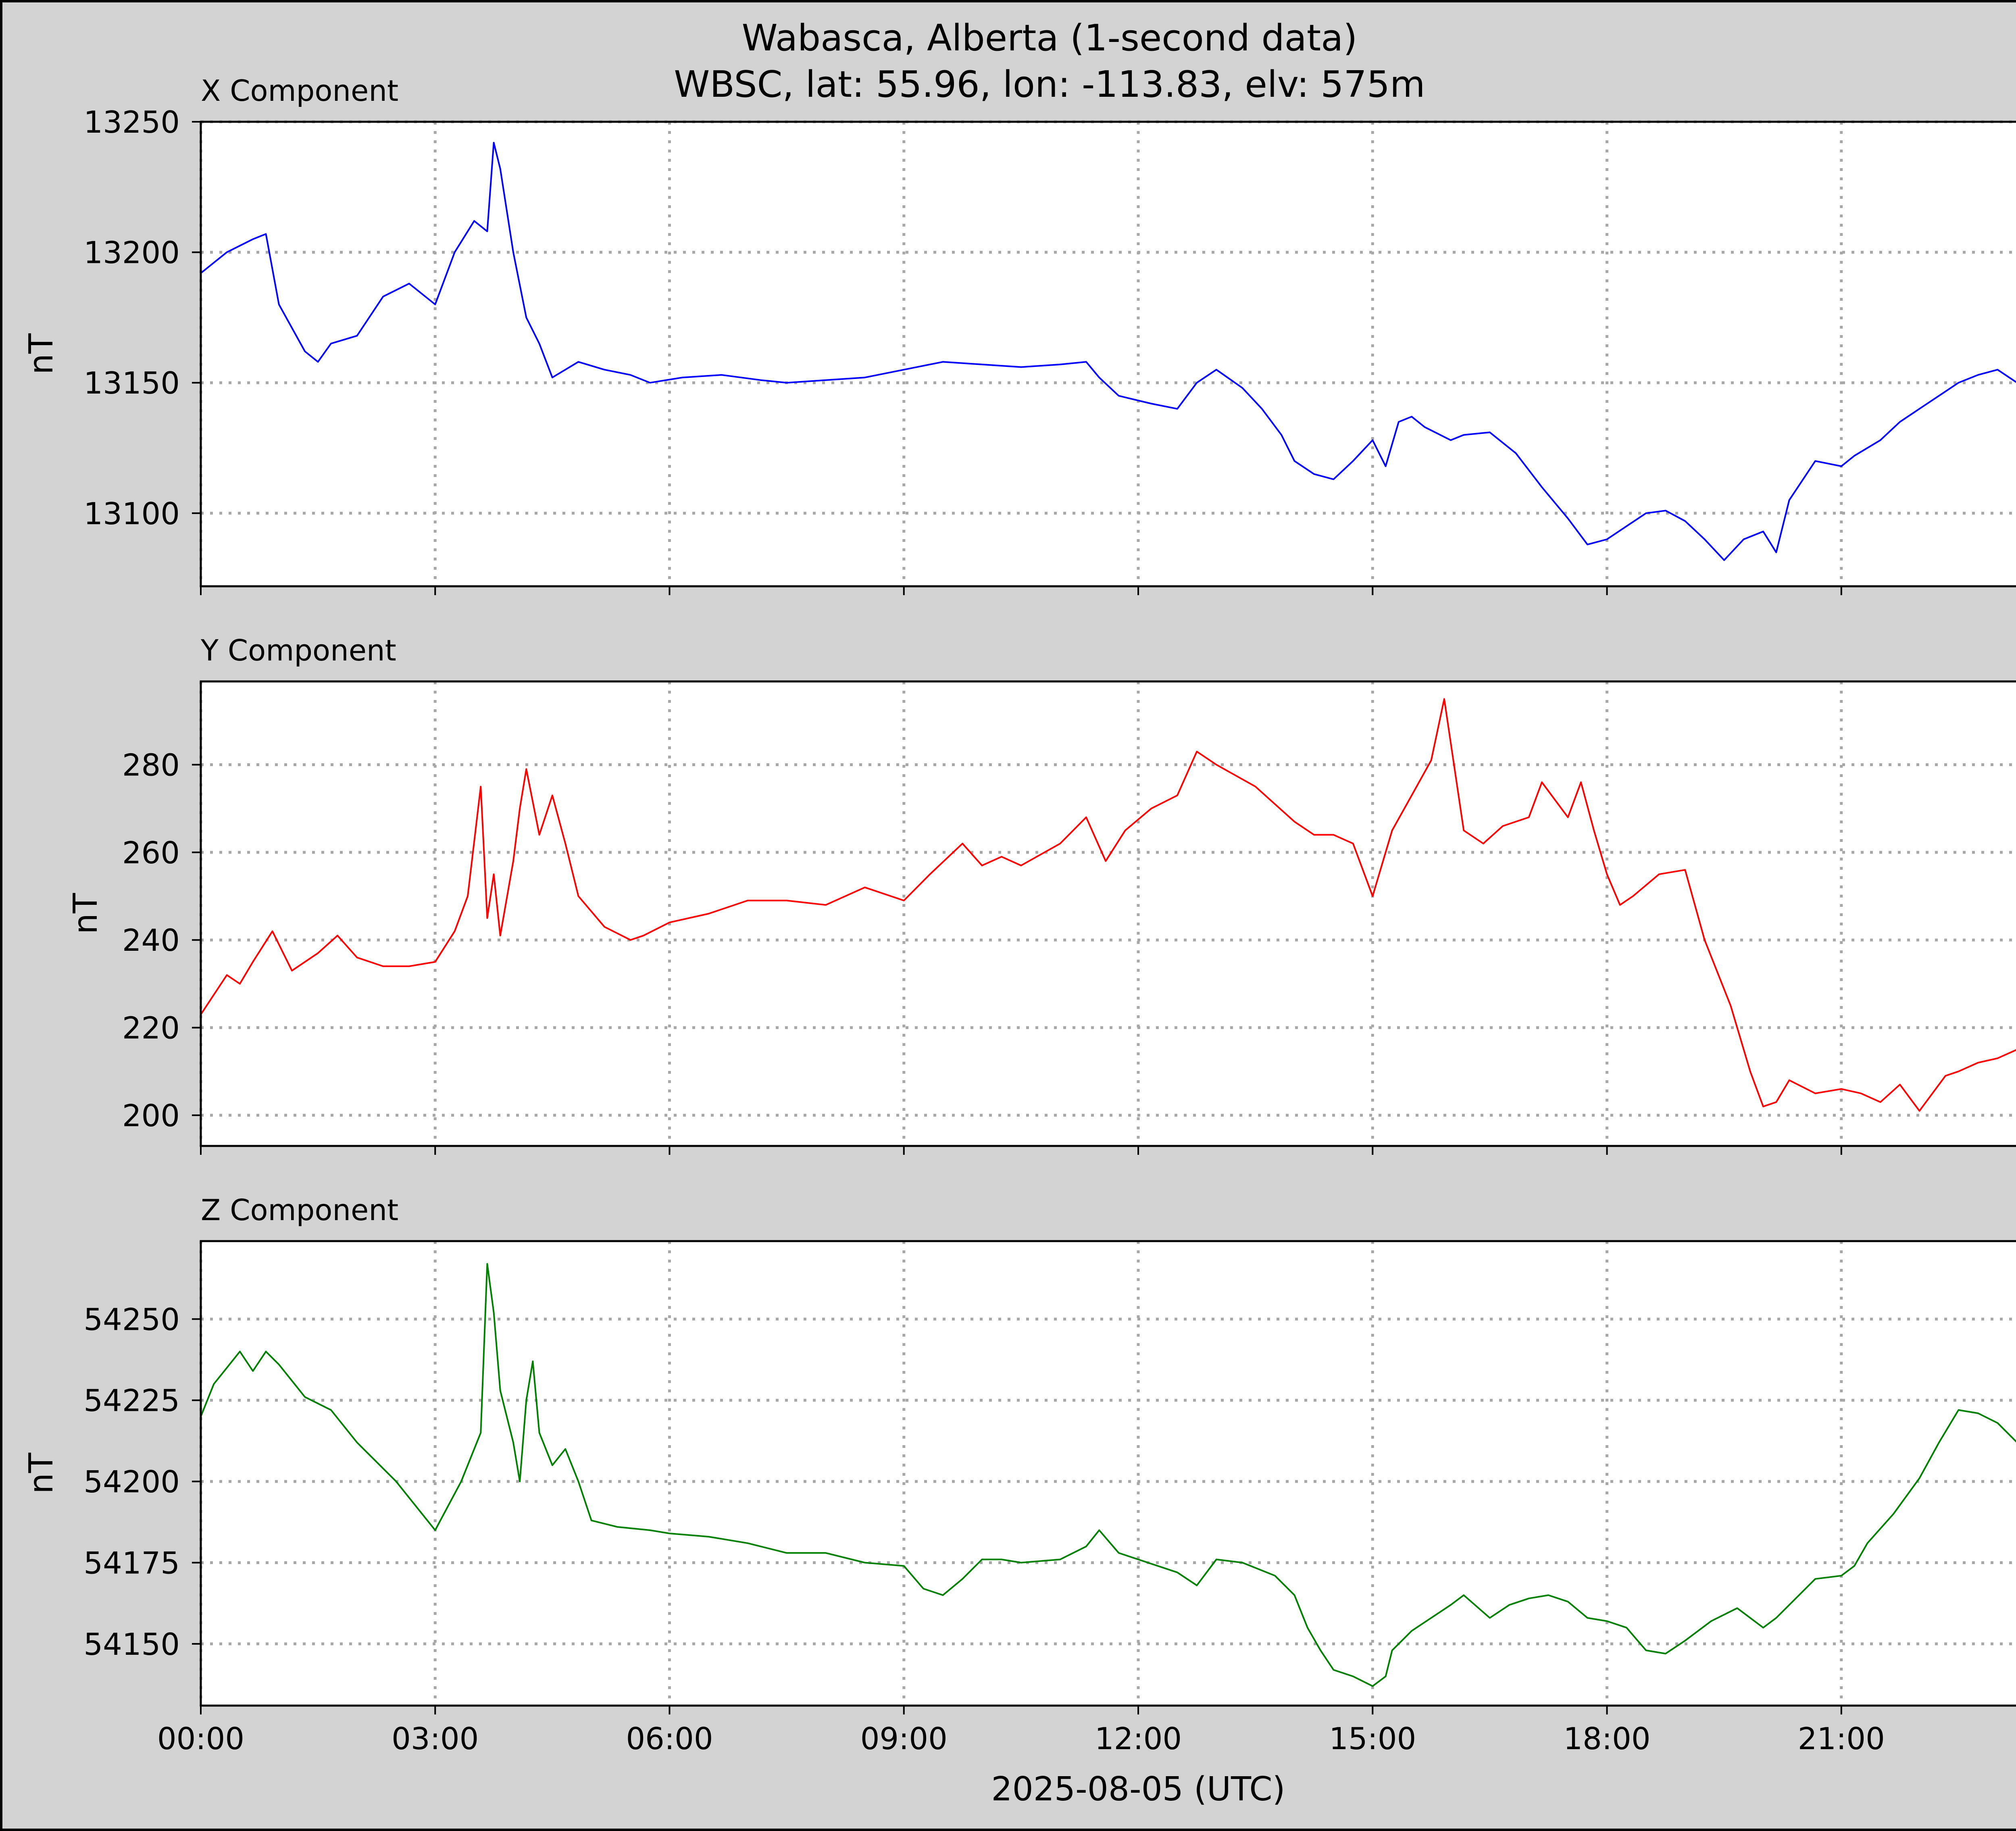 The height and width of the screenshot is (1831, 2016). Describe the element at coordinates (435, 1738) in the screenshot. I see `x-tick-label: 03:00` at that location.